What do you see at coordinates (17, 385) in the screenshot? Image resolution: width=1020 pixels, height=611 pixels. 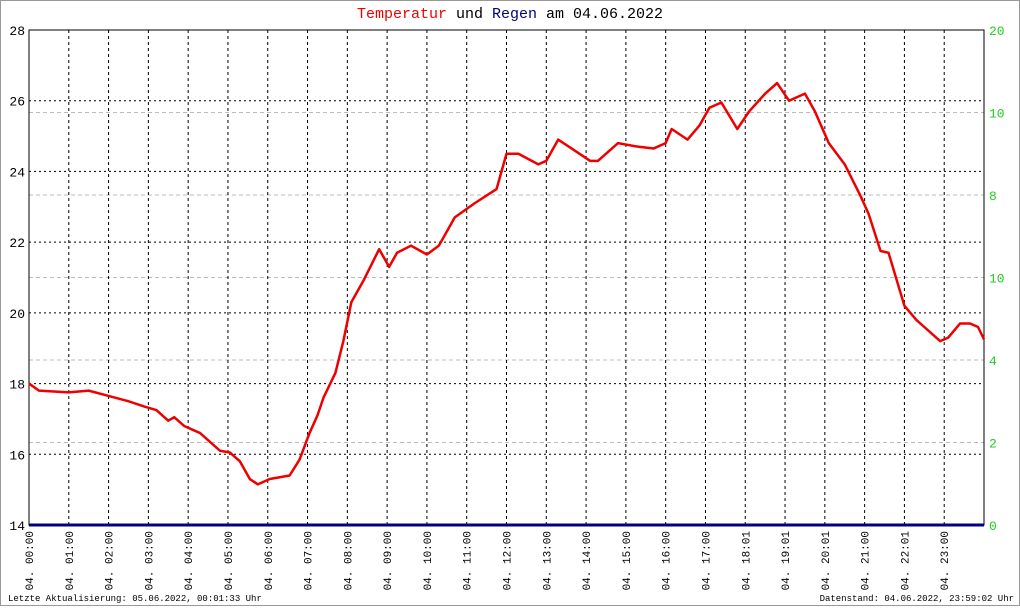 I see `y-tick-label: 18` at bounding box center [17, 385].